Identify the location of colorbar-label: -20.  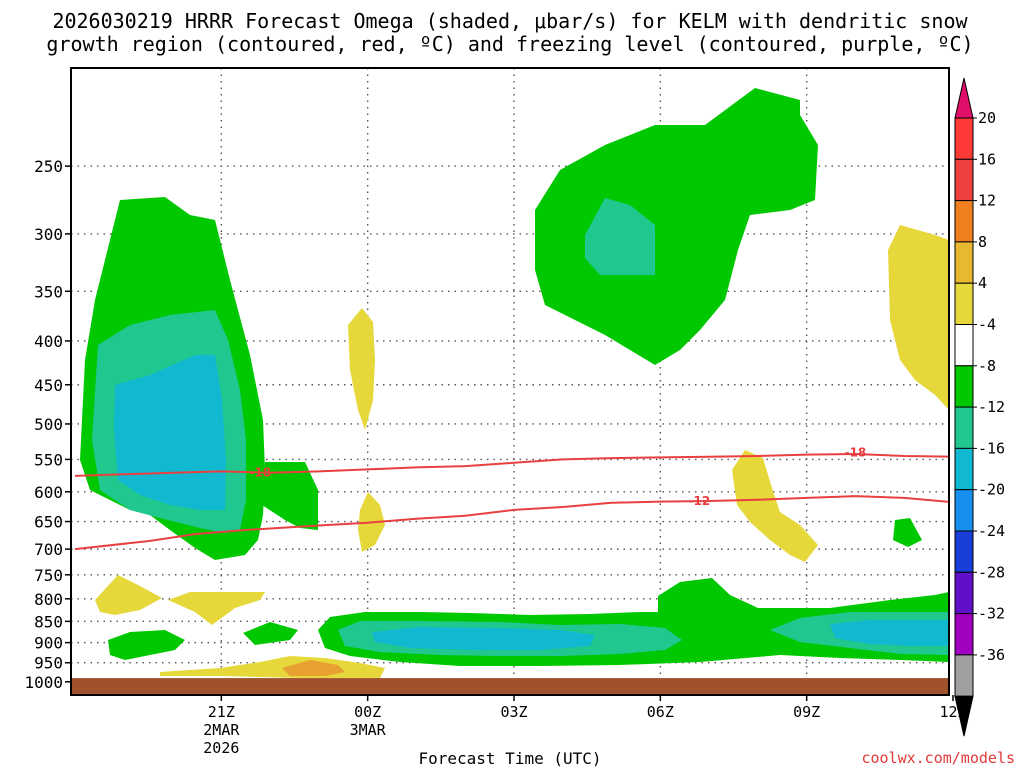
(991, 490).